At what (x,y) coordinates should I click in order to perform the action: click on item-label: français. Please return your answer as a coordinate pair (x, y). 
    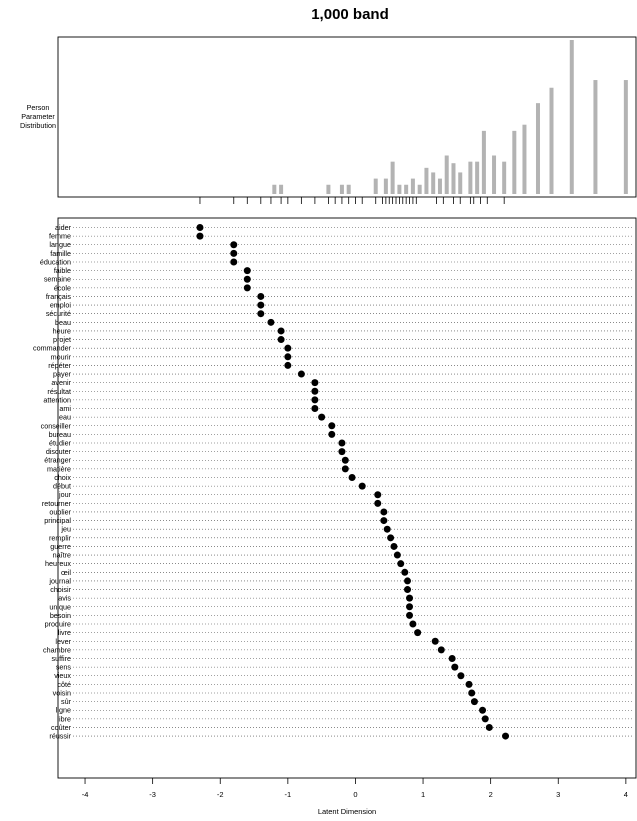
    Looking at the image, I should click on (59, 296).